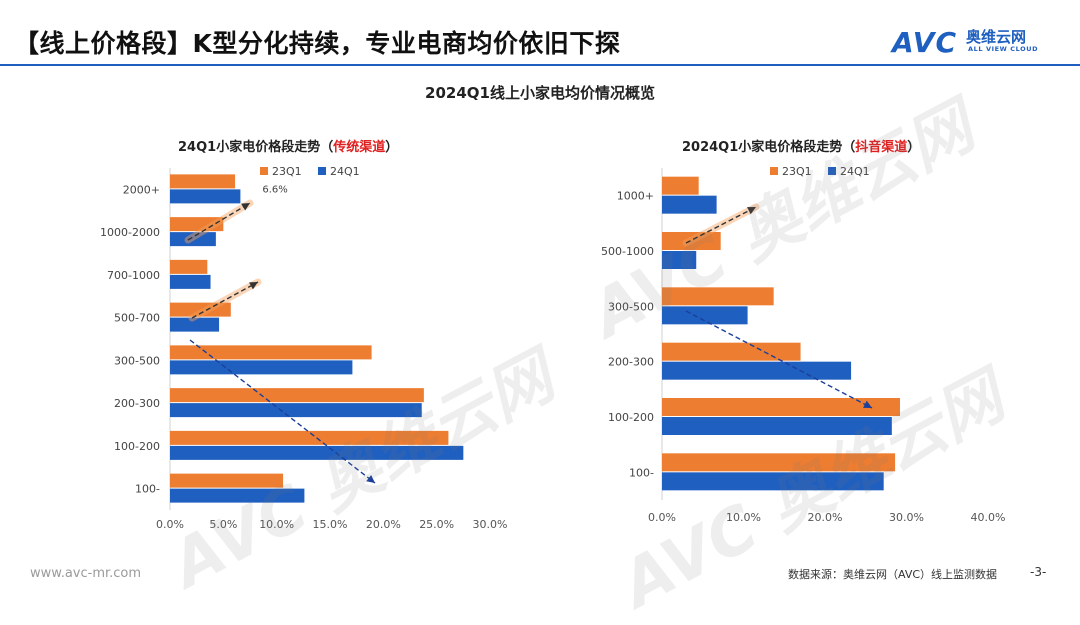 The height and width of the screenshot is (625, 1080). What do you see at coordinates (914, 147) in the screenshot?
I see `chart-right-title-suffix: ）` at bounding box center [914, 147].